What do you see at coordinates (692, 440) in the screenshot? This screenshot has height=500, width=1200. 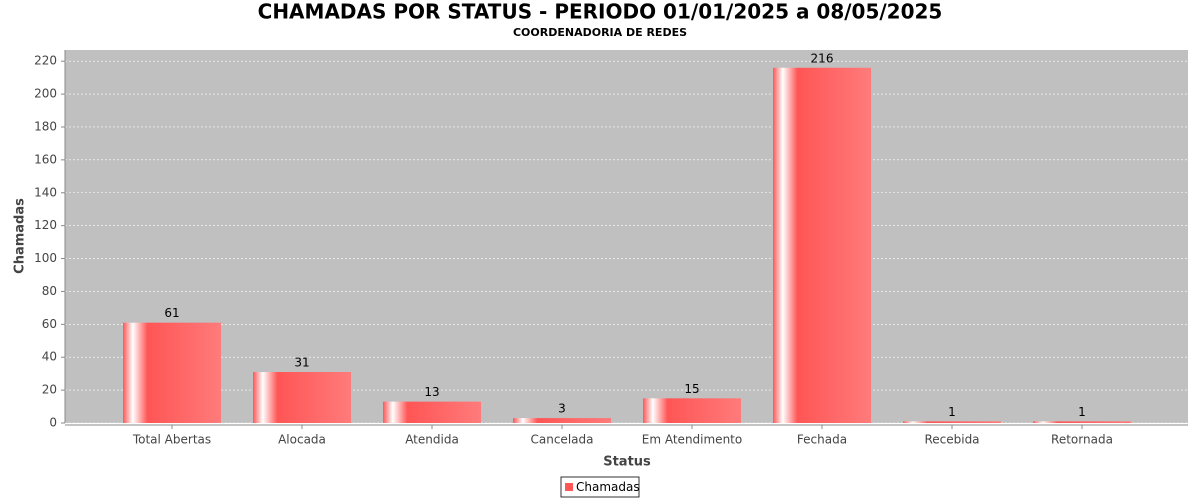 I see `x-tick-label: Em Atendimento` at bounding box center [692, 440].